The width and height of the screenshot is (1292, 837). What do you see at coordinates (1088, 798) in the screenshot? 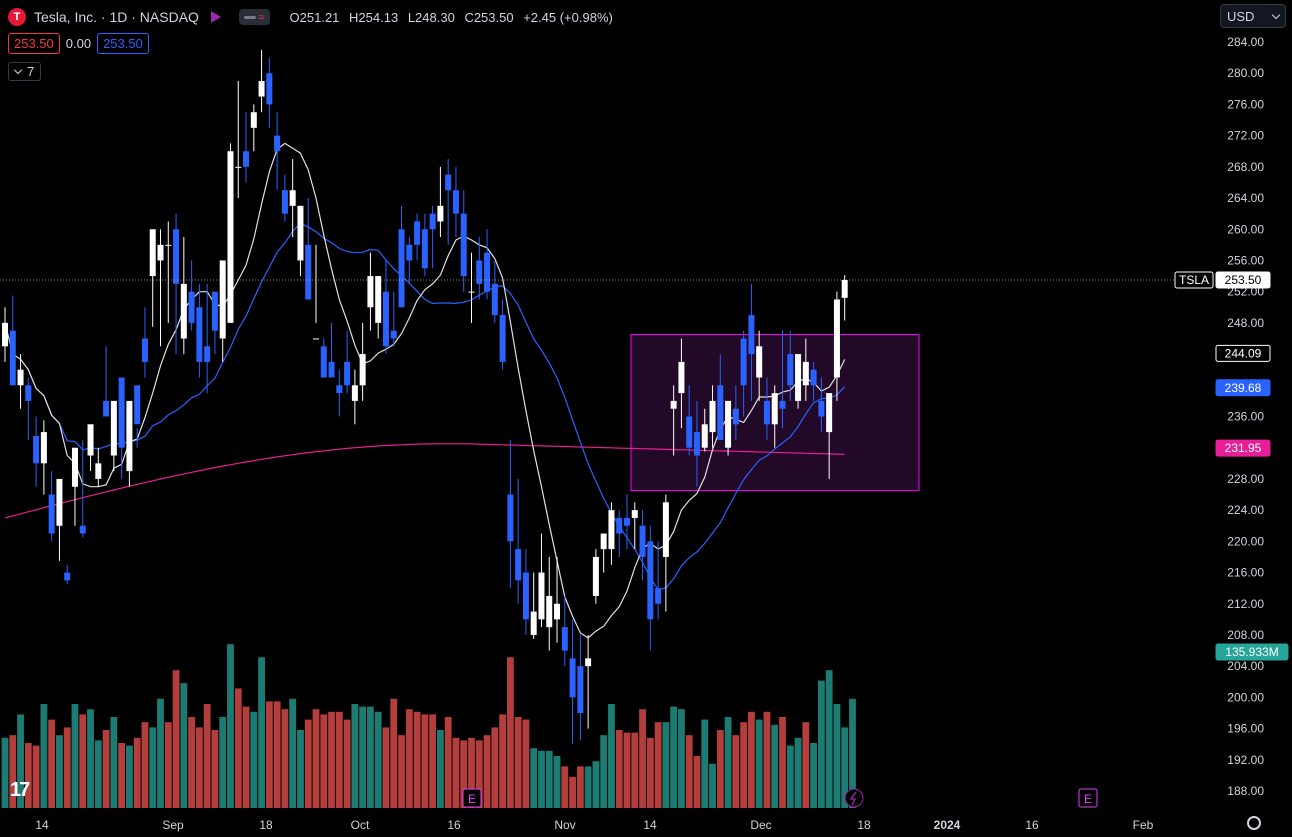
I see `earnings-marker-bg` at bounding box center [1088, 798].